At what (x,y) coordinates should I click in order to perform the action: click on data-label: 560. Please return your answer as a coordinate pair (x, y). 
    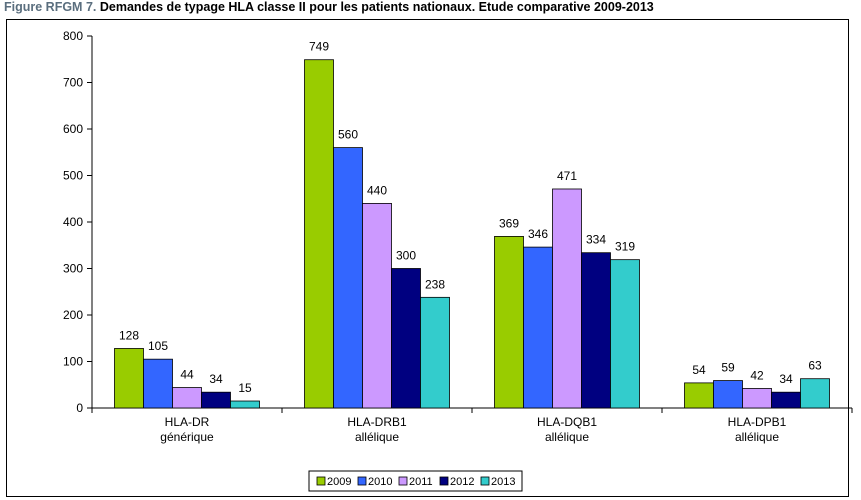
    Looking at the image, I should click on (348, 135).